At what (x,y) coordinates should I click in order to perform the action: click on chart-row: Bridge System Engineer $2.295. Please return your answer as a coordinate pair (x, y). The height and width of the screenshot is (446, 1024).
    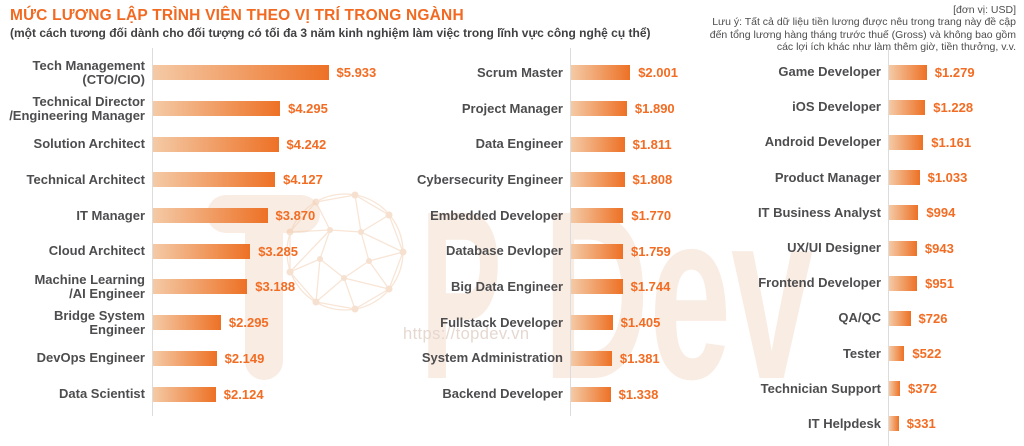
    Looking at the image, I should click on (188, 323).